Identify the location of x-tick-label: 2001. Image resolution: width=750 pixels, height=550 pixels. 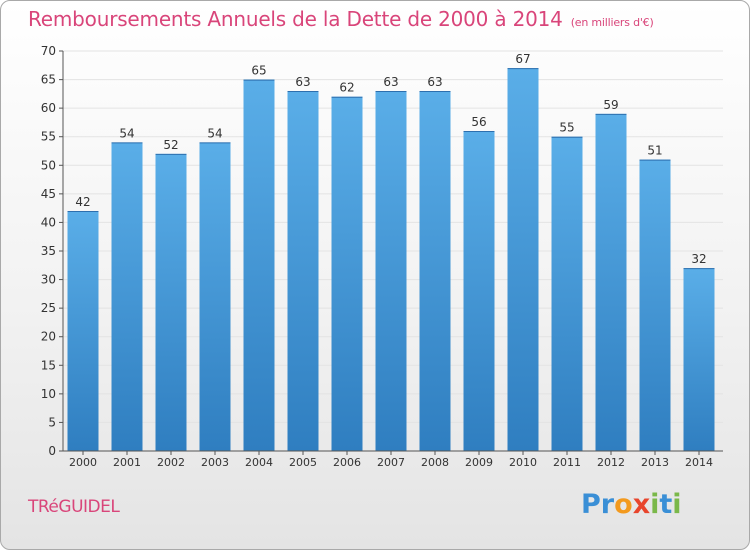
(127, 462).